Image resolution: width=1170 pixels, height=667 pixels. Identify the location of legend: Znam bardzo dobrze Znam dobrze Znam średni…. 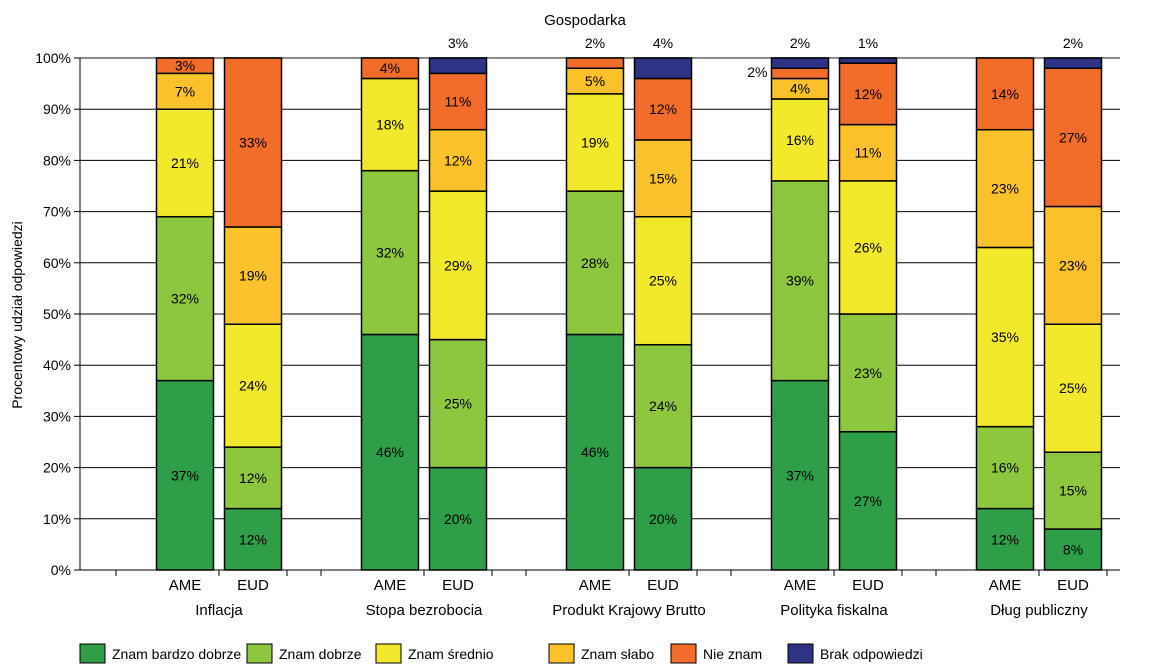
(501, 653).